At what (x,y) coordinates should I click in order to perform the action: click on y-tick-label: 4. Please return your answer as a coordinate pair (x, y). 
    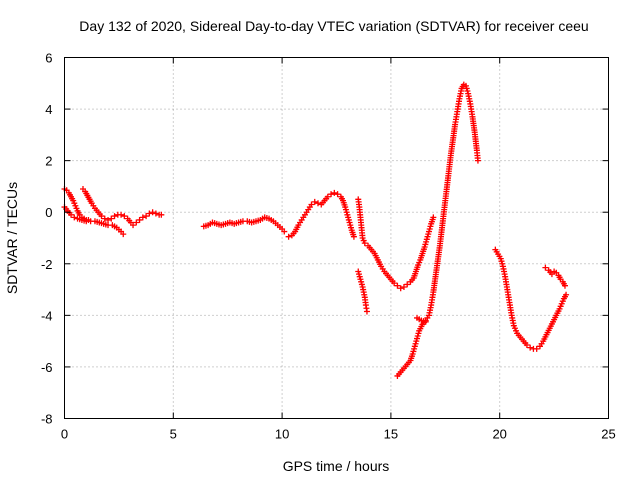
    Looking at the image, I should click on (48, 109).